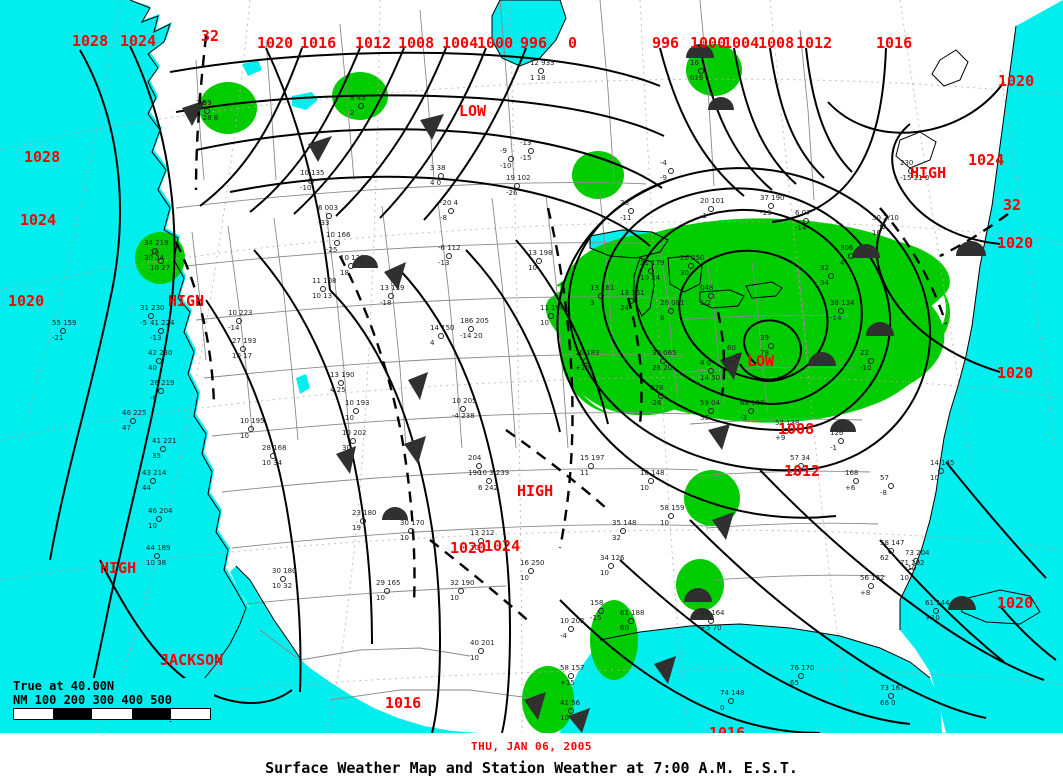 The image size is (1063, 783). Describe the element at coordinates (732, 693) in the screenshot. I see `station-top-values: 74 148` at that location.